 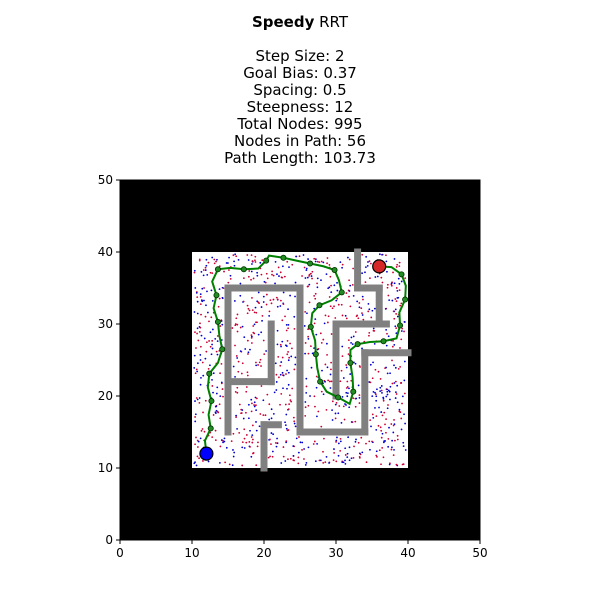 I want to click on x-tick-label: 30, so click(x=335, y=553).